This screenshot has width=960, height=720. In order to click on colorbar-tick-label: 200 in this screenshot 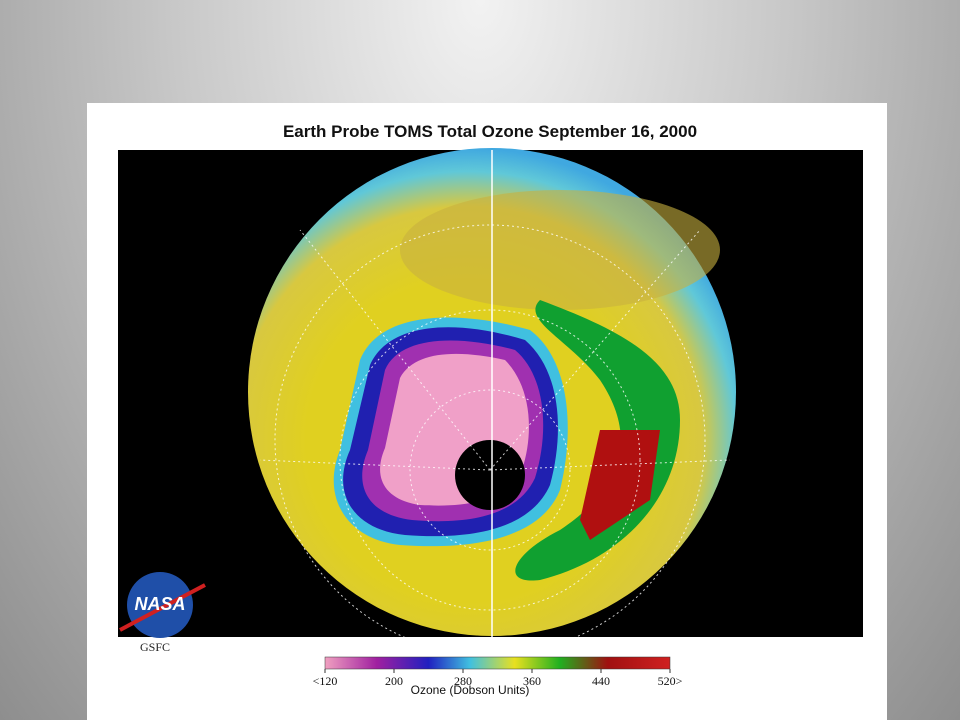, I will do `click(394, 681)`.